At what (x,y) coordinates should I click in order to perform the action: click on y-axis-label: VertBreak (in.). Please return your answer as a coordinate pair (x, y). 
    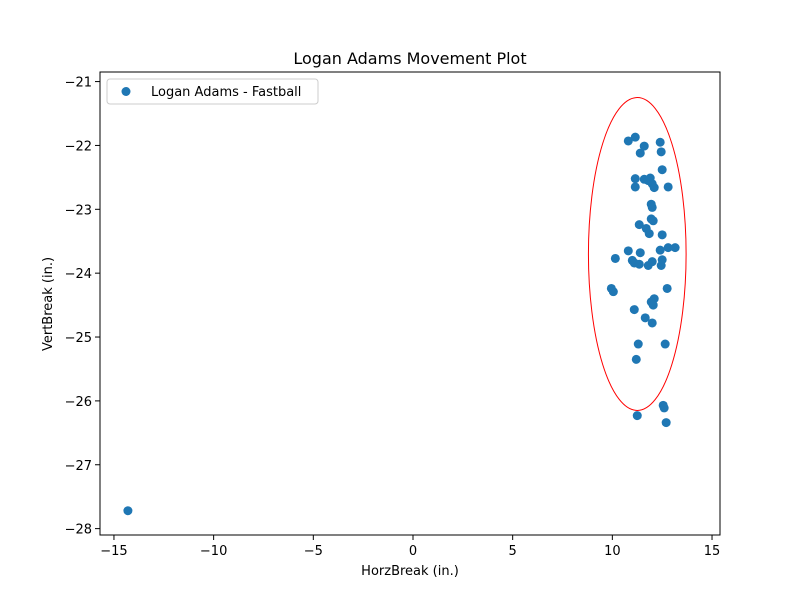
    Looking at the image, I should click on (48, 304).